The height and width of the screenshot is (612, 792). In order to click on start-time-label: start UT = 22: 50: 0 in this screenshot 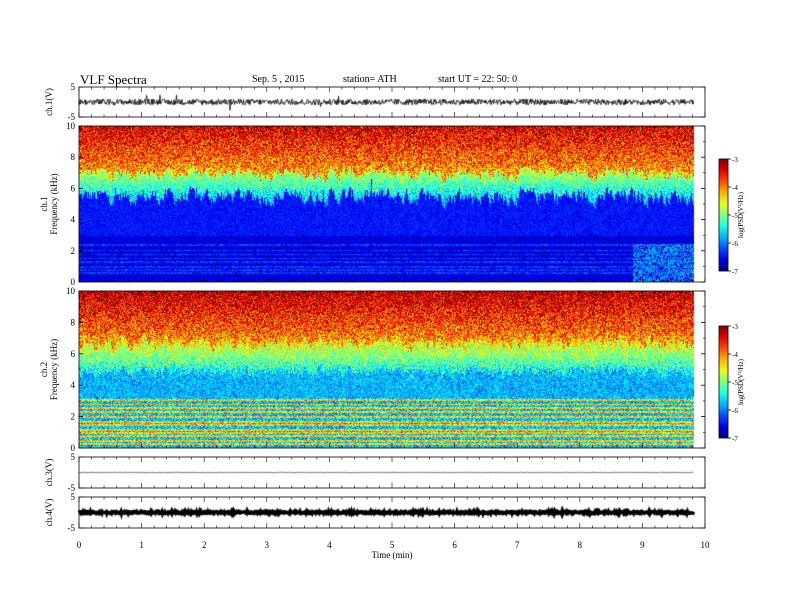, I will do `click(478, 79)`.